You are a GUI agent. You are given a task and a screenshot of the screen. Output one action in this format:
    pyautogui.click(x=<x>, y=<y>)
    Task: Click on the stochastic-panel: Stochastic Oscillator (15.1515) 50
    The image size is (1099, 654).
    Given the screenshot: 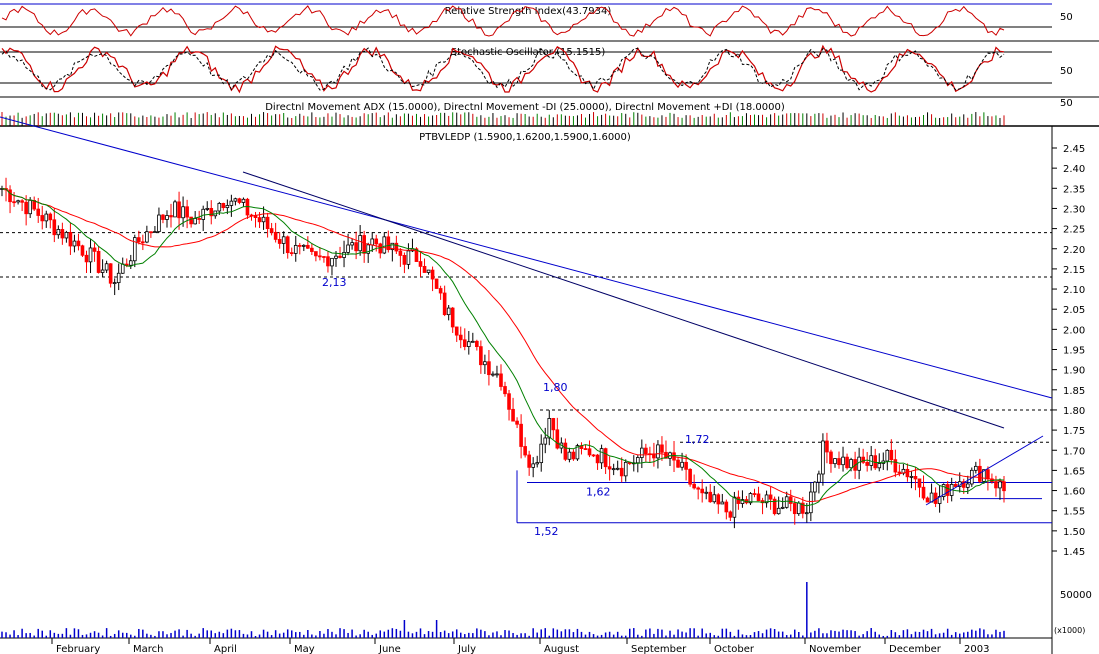 What is the action you would take?
    pyautogui.click(x=549, y=71)
    